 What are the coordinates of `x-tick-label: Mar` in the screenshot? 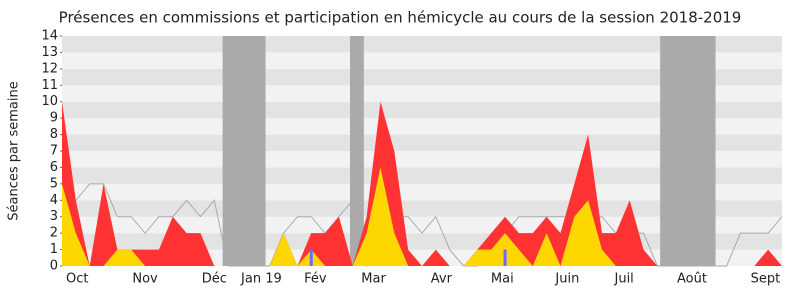 It's located at (373, 279).